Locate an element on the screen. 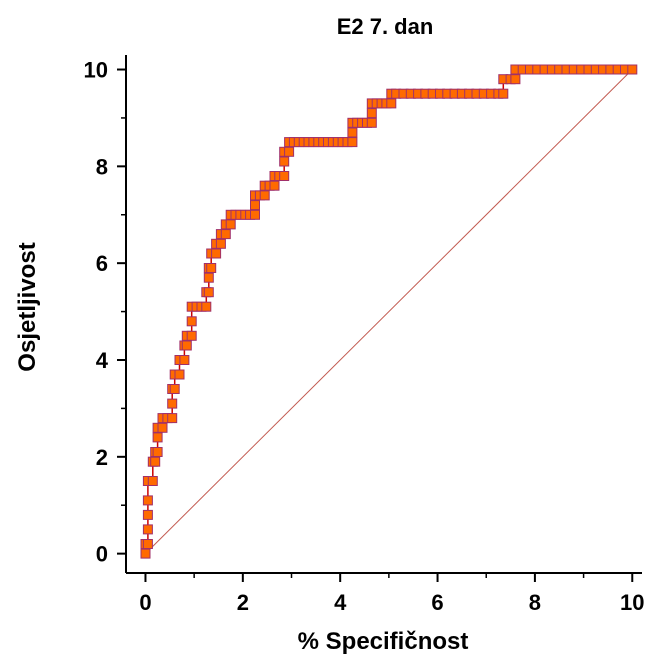 The image size is (645, 662). x-axis-label: % Specifičnost is located at coordinates (383, 641).